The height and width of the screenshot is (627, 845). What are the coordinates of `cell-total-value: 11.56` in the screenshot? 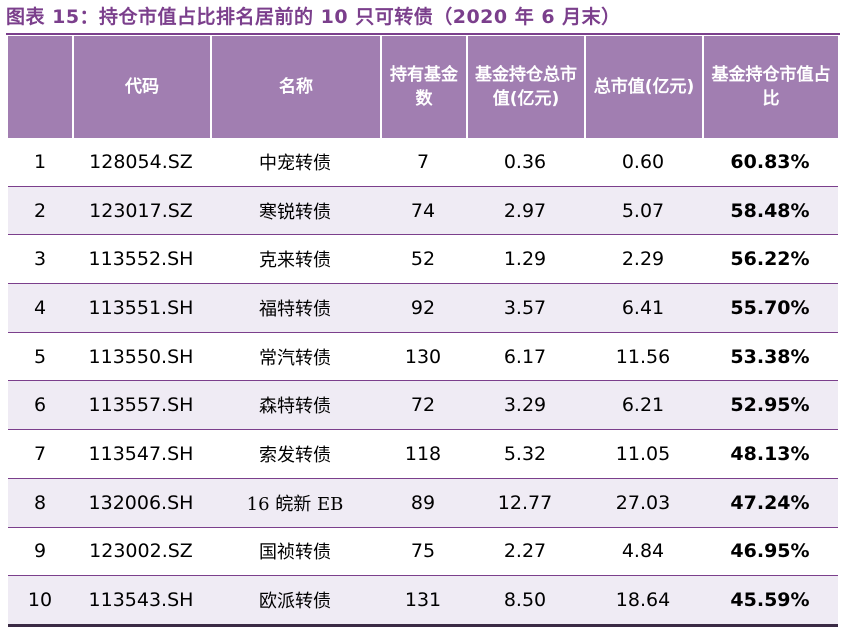 It's located at (643, 357).